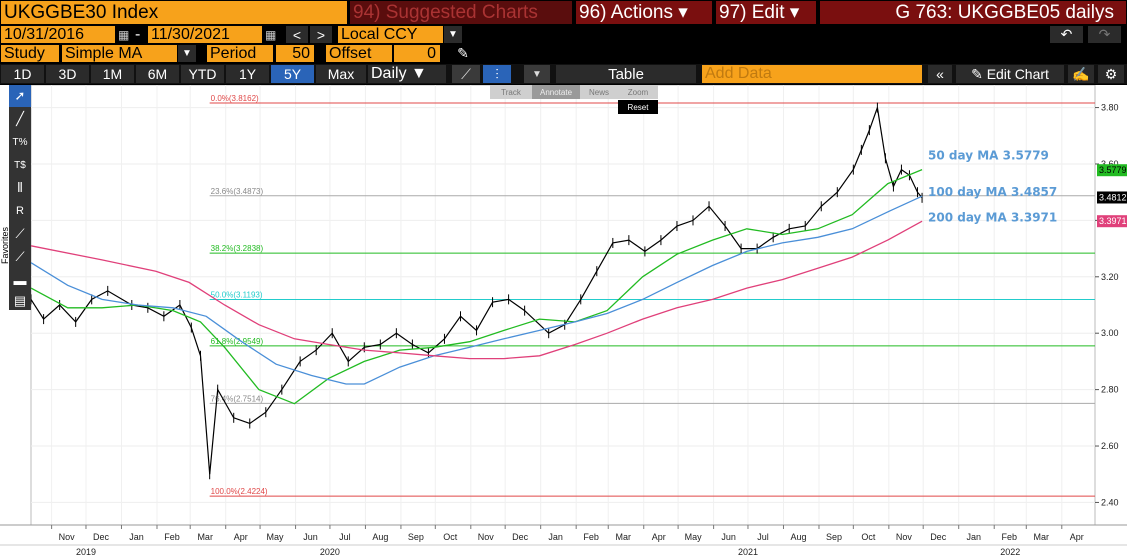 The width and height of the screenshot is (1127, 557). I want to click on annotate-button: Annotate, so click(556, 92).